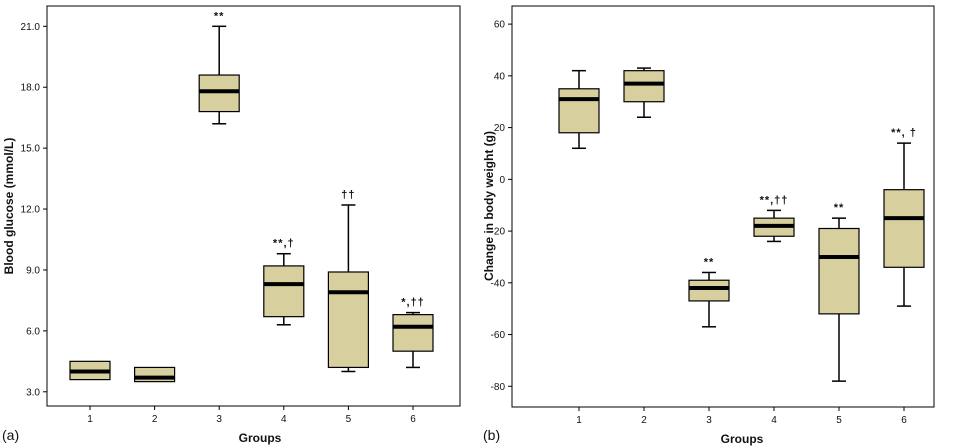 The width and height of the screenshot is (960, 448). Describe the element at coordinates (500, 25) in the screenshot. I see `y-tick-label: 60` at that location.